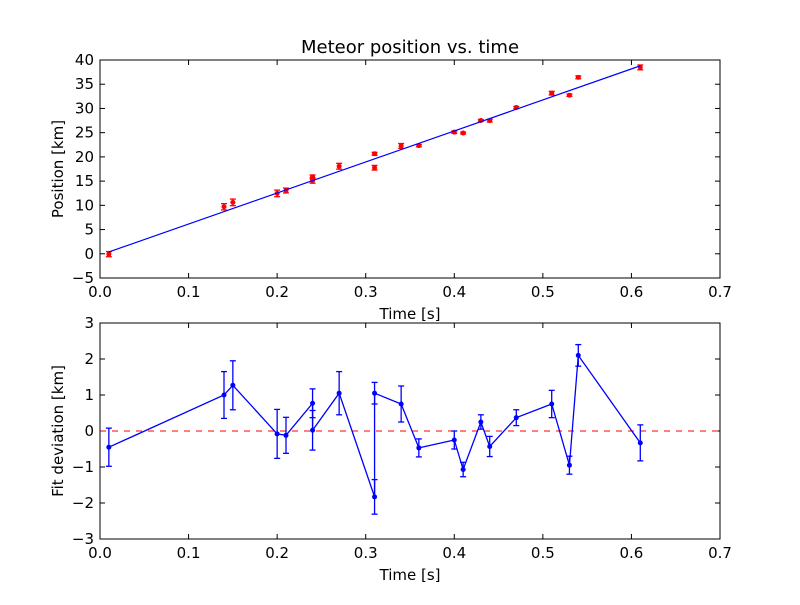  Describe the element at coordinates (100, 292) in the screenshot. I see `position-x-tick-label: 0.0` at that location.